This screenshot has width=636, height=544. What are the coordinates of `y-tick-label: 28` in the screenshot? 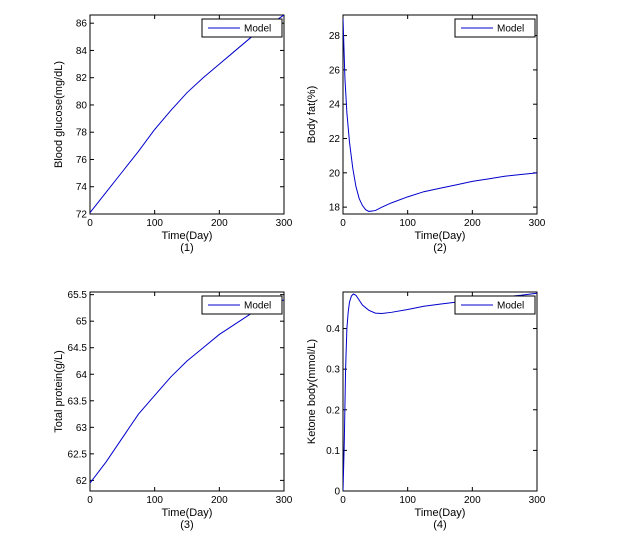 It's located at (335, 36).